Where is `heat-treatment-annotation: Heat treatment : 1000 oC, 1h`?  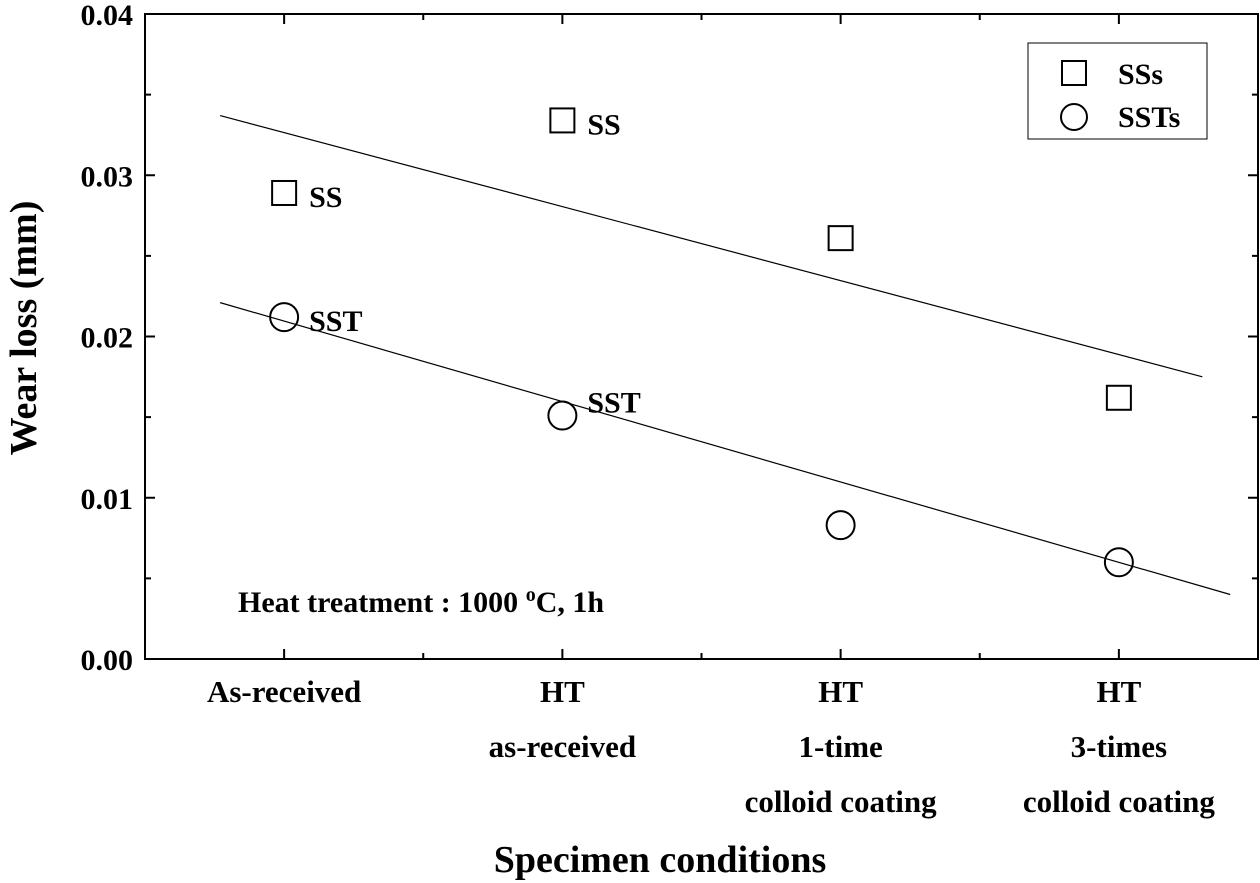 heat-treatment-annotation: Heat treatment : 1000 oC, 1h is located at coordinates (421, 601).